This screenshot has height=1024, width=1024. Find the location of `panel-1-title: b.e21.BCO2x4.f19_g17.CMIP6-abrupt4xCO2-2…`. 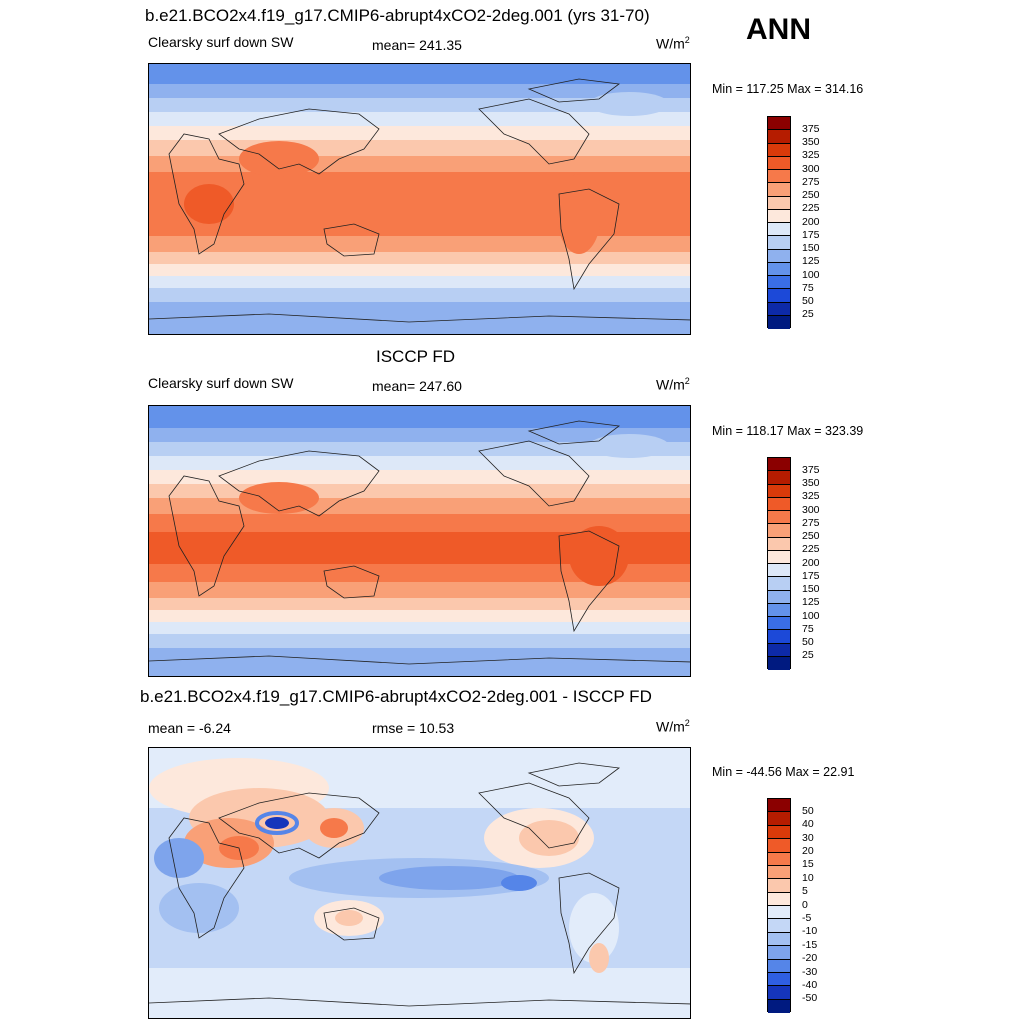

panel-1-title: b.e21.BCO2x4.f19_g17.CMIP6-abrupt4xCO2-2… is located at coordinates (397, 15).